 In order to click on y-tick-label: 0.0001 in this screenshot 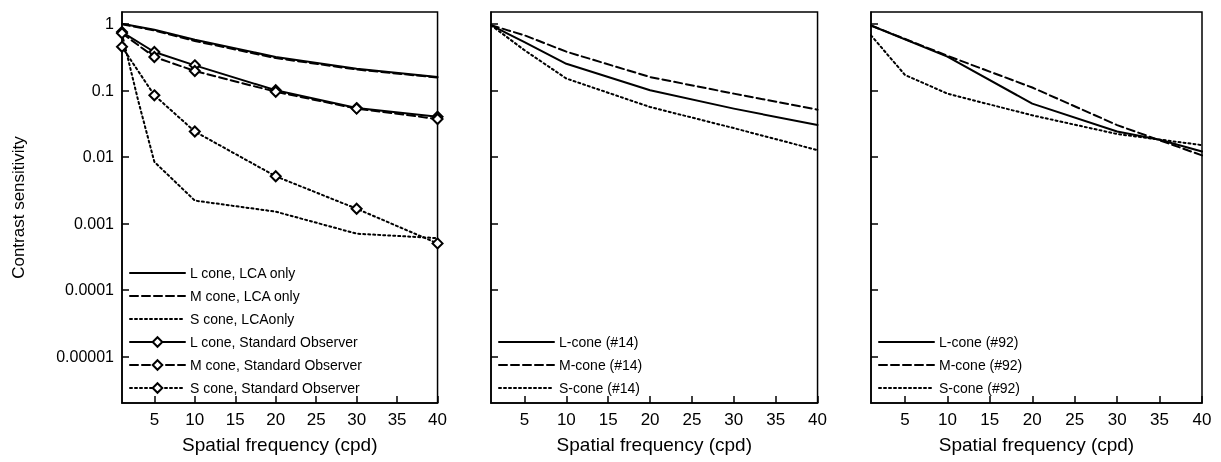, I will do `click(90, 290)`.